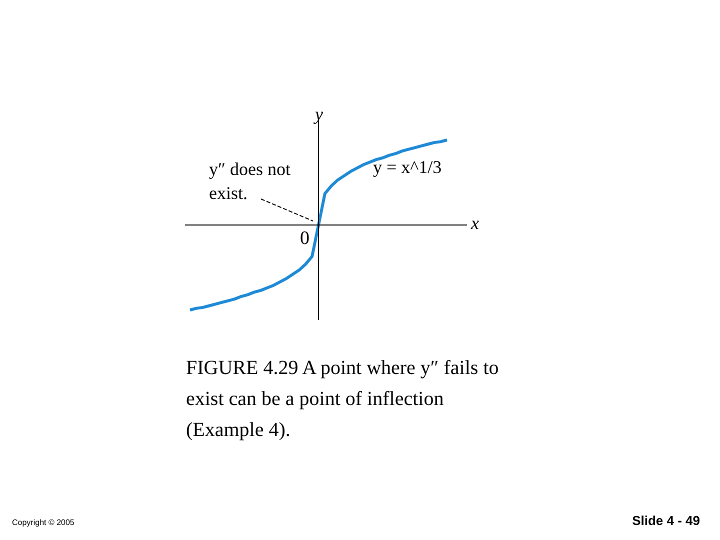 The image size is (720, 540). What do you see at coordinates (249, 181) in the screenshot?
I see `annotation: y″ does not exist.` at bounding box center [249, 181].